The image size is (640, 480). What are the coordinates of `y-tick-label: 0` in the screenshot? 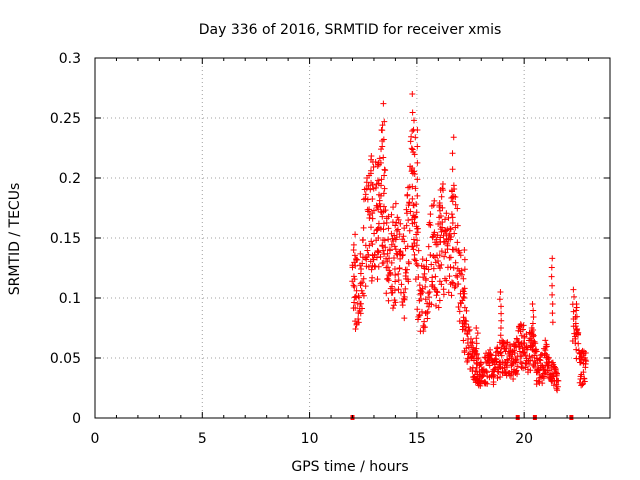 It's located at (76, 419).